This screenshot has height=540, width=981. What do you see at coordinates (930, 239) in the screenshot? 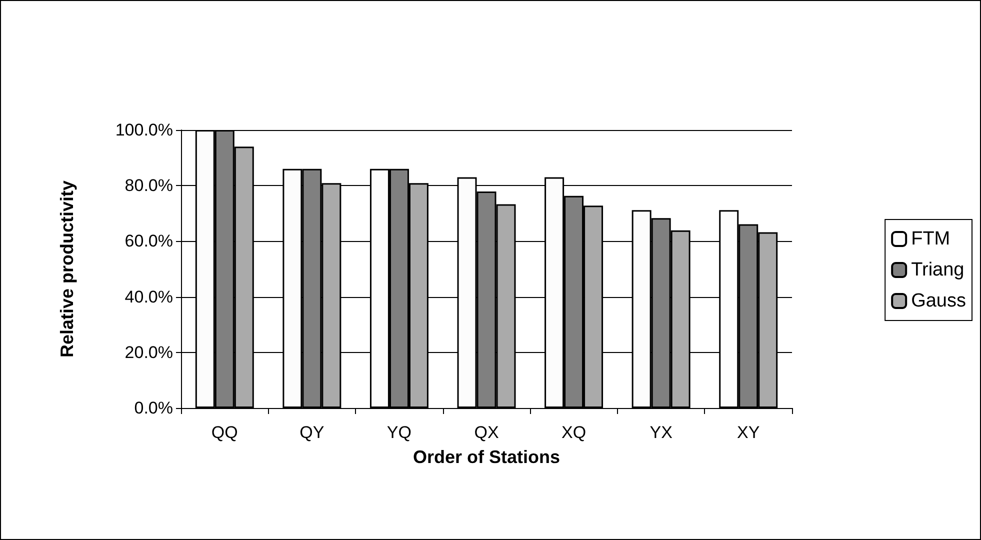
I see `legend-label: FTM` at bounding box center [930, 239].